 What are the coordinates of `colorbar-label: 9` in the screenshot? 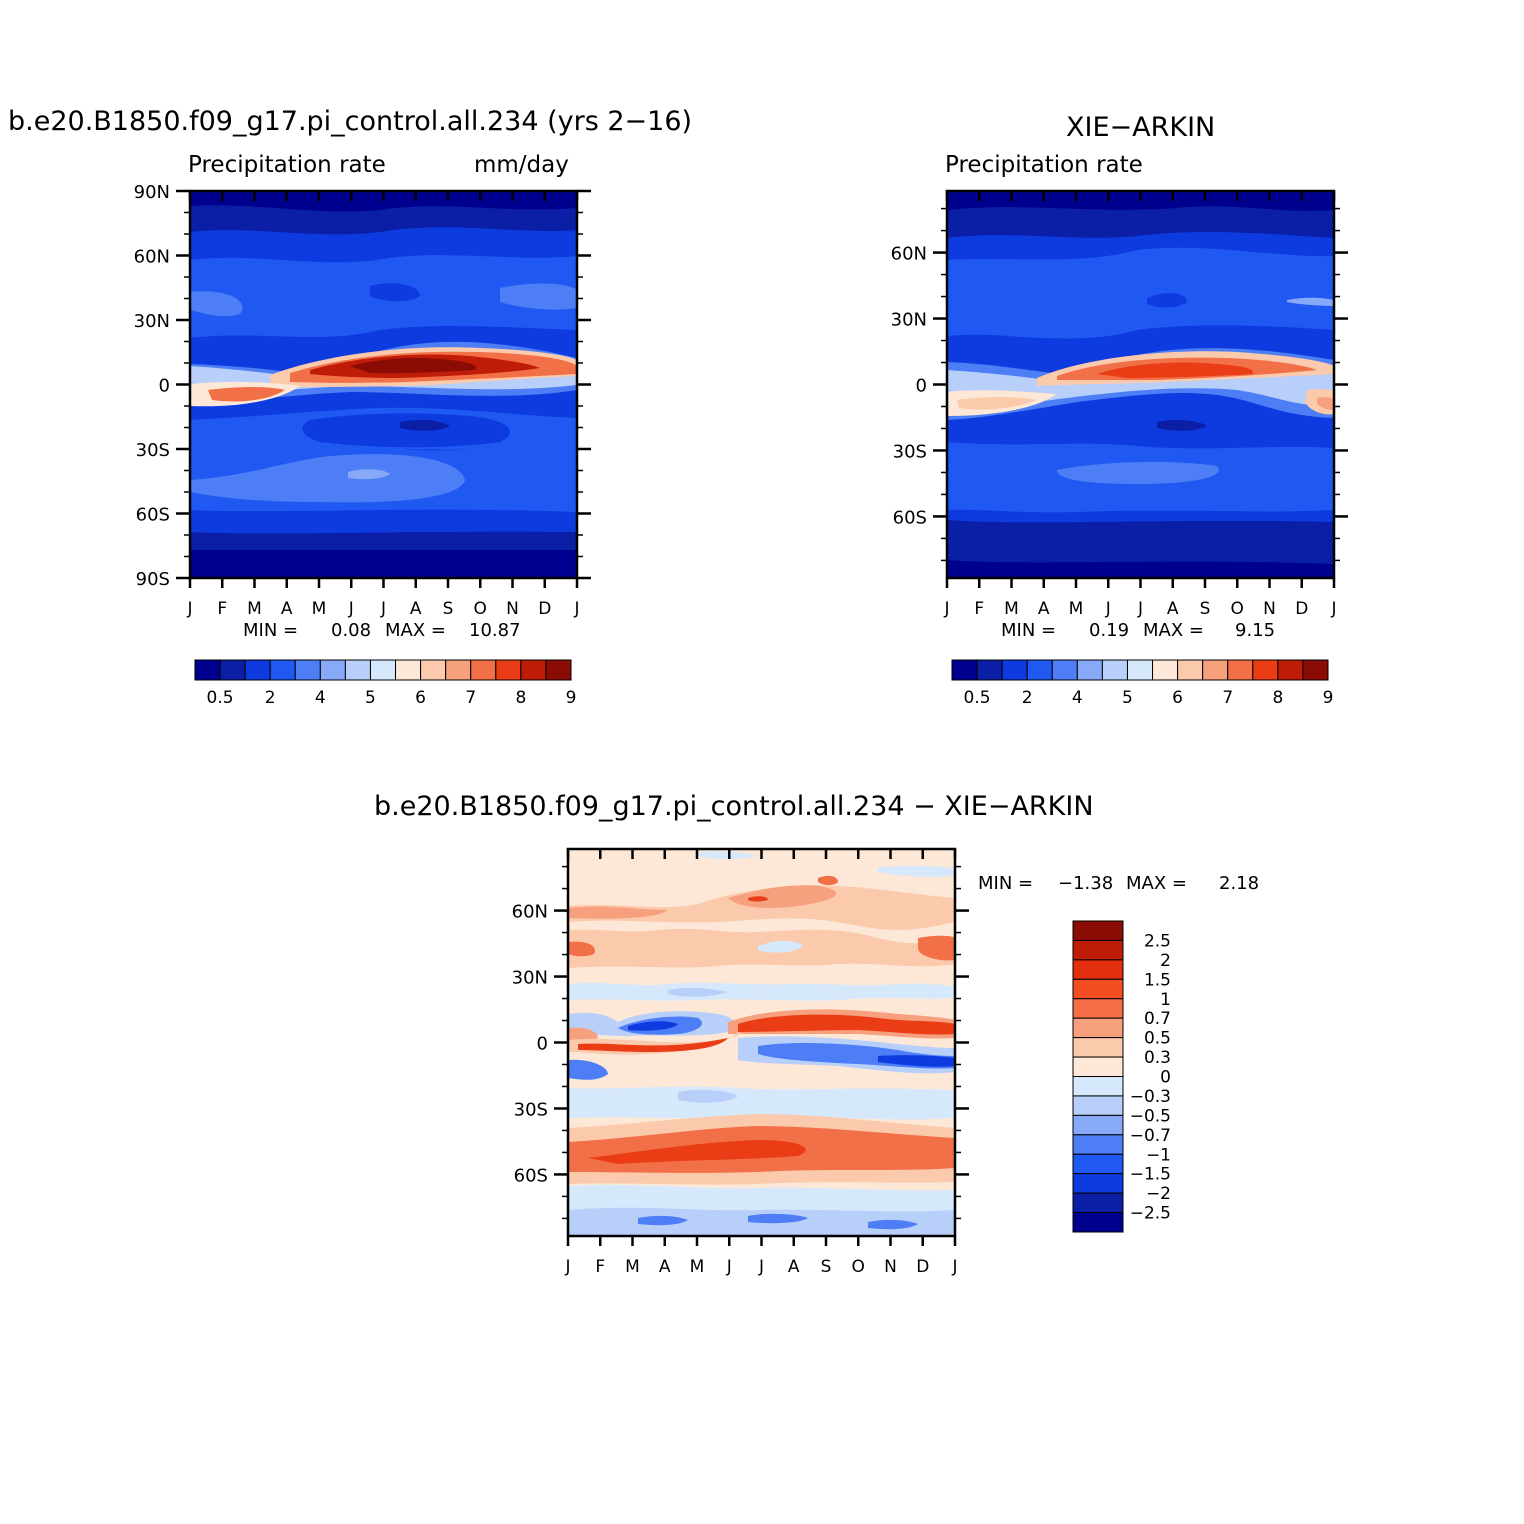 It's located at (1328, 698).